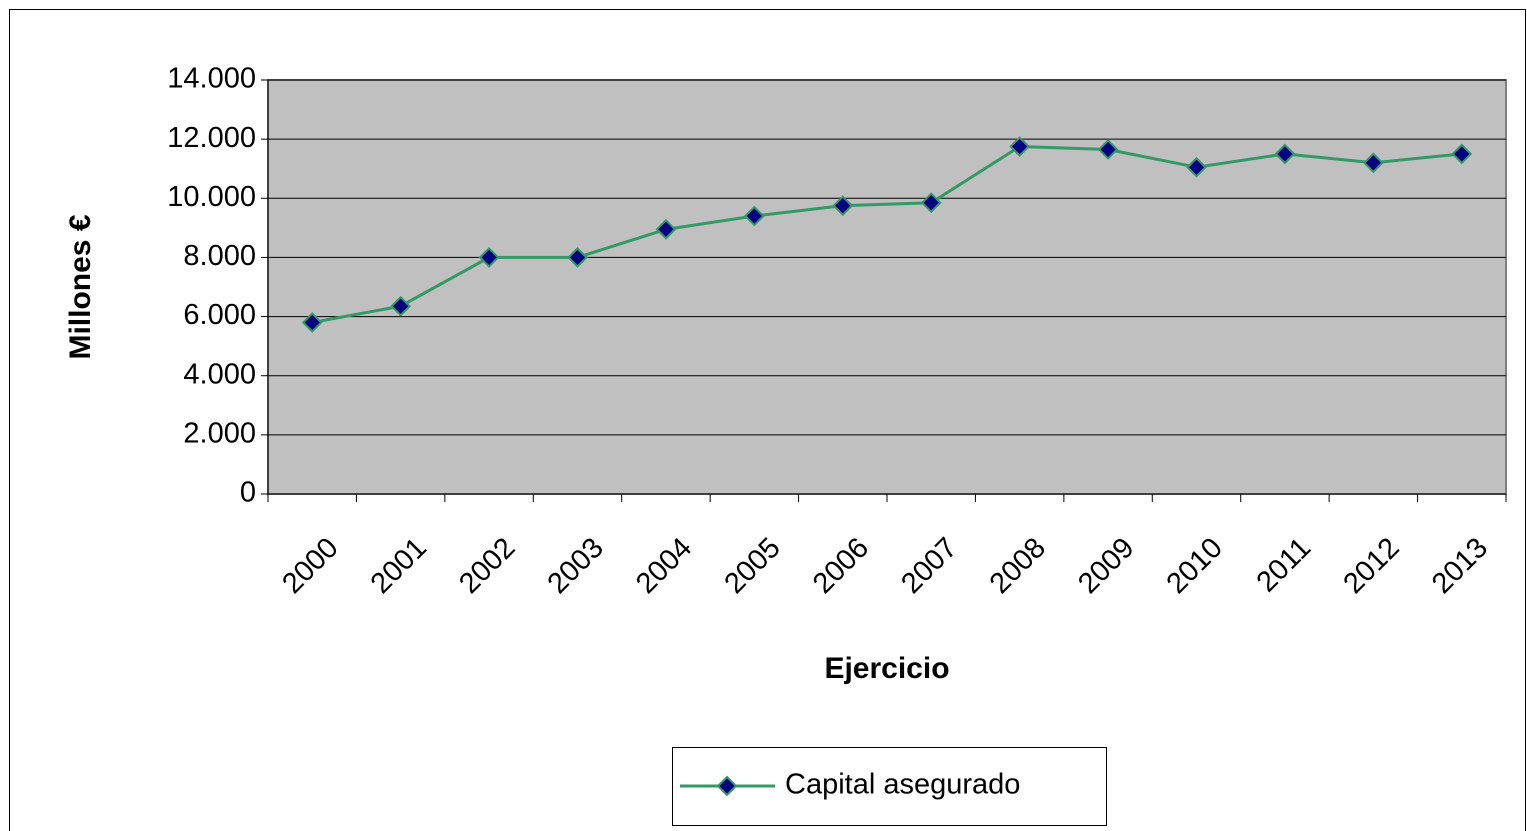 The height and width of the screenshot is (831, 1527). Describe the element at coordinates (219, 374) in the screenshot. I see `y-tick-label: 4.000` at that location.